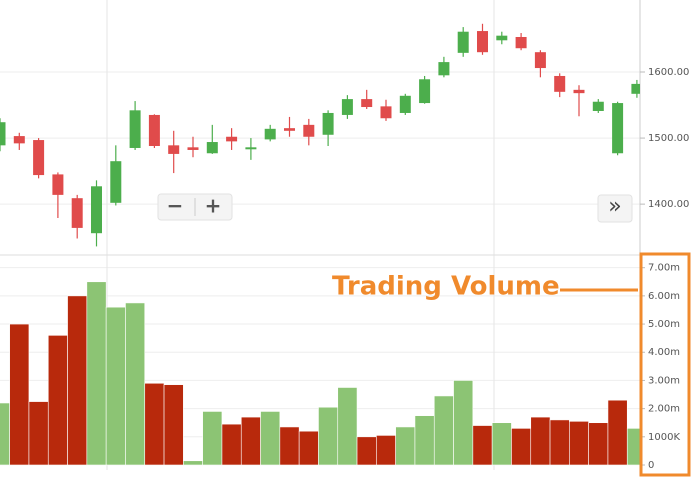  What do you see at coordinates (668, 138) in the screenshot?
I see `y-tick-label: 1500.00` at bounding box center [668, 138].